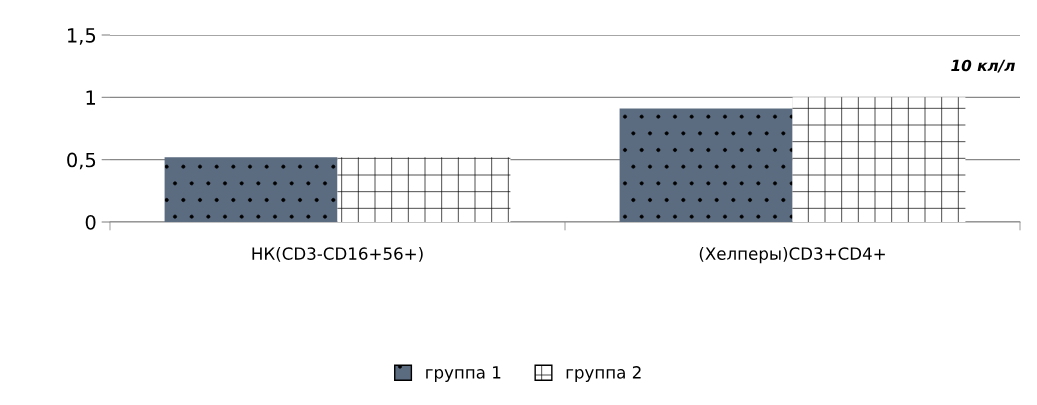  I want to click on y-tick-label: 0, so click(90, 222).